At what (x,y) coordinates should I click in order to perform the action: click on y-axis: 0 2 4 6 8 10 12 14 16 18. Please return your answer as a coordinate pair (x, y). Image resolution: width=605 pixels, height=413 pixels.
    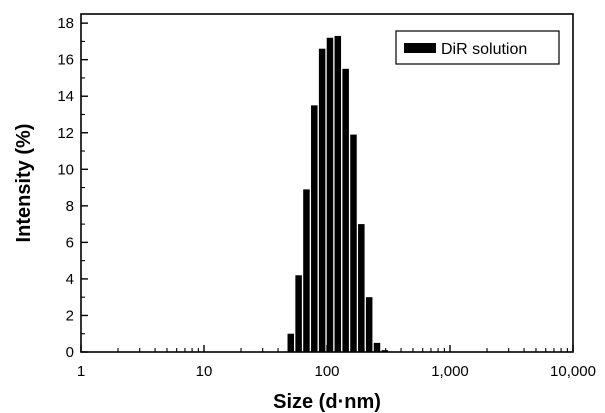
    Looking at the image, I should click on (72, 188).